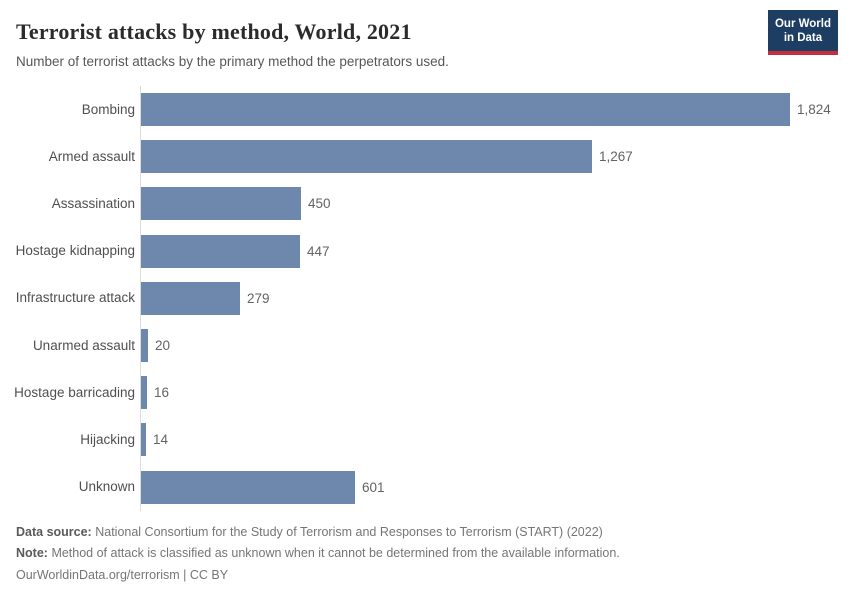 The height and width of the screenshot is (600, 850). What do you see at coordinates (161, 440) in the screenshot?
I see `value-label: 14` at bounding box center [161, 440].